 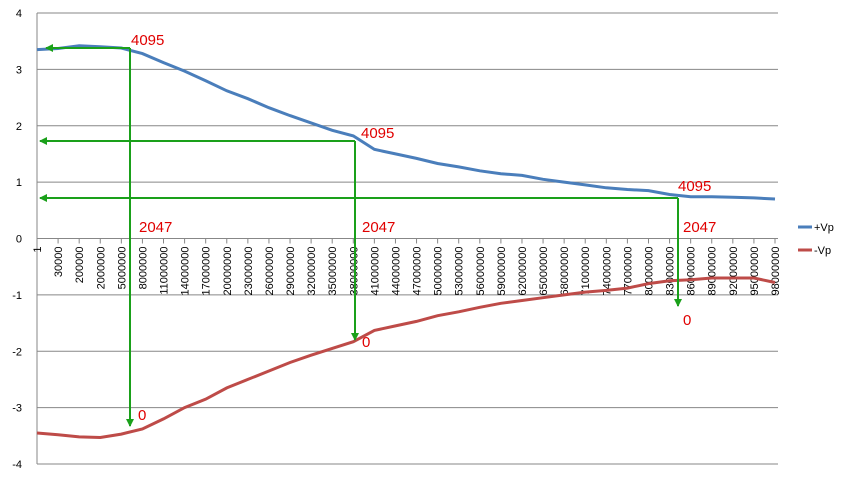 I want to click on legend-label: +Vp, so click(x=824, y=228).